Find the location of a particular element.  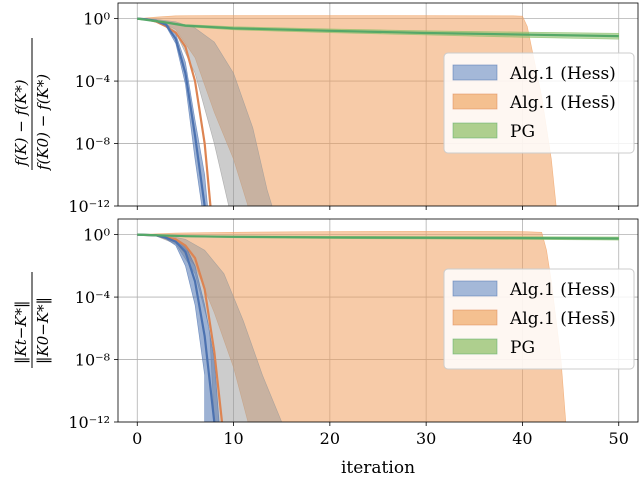

ylabel-den-op: − is located at coordinates (43, 121).